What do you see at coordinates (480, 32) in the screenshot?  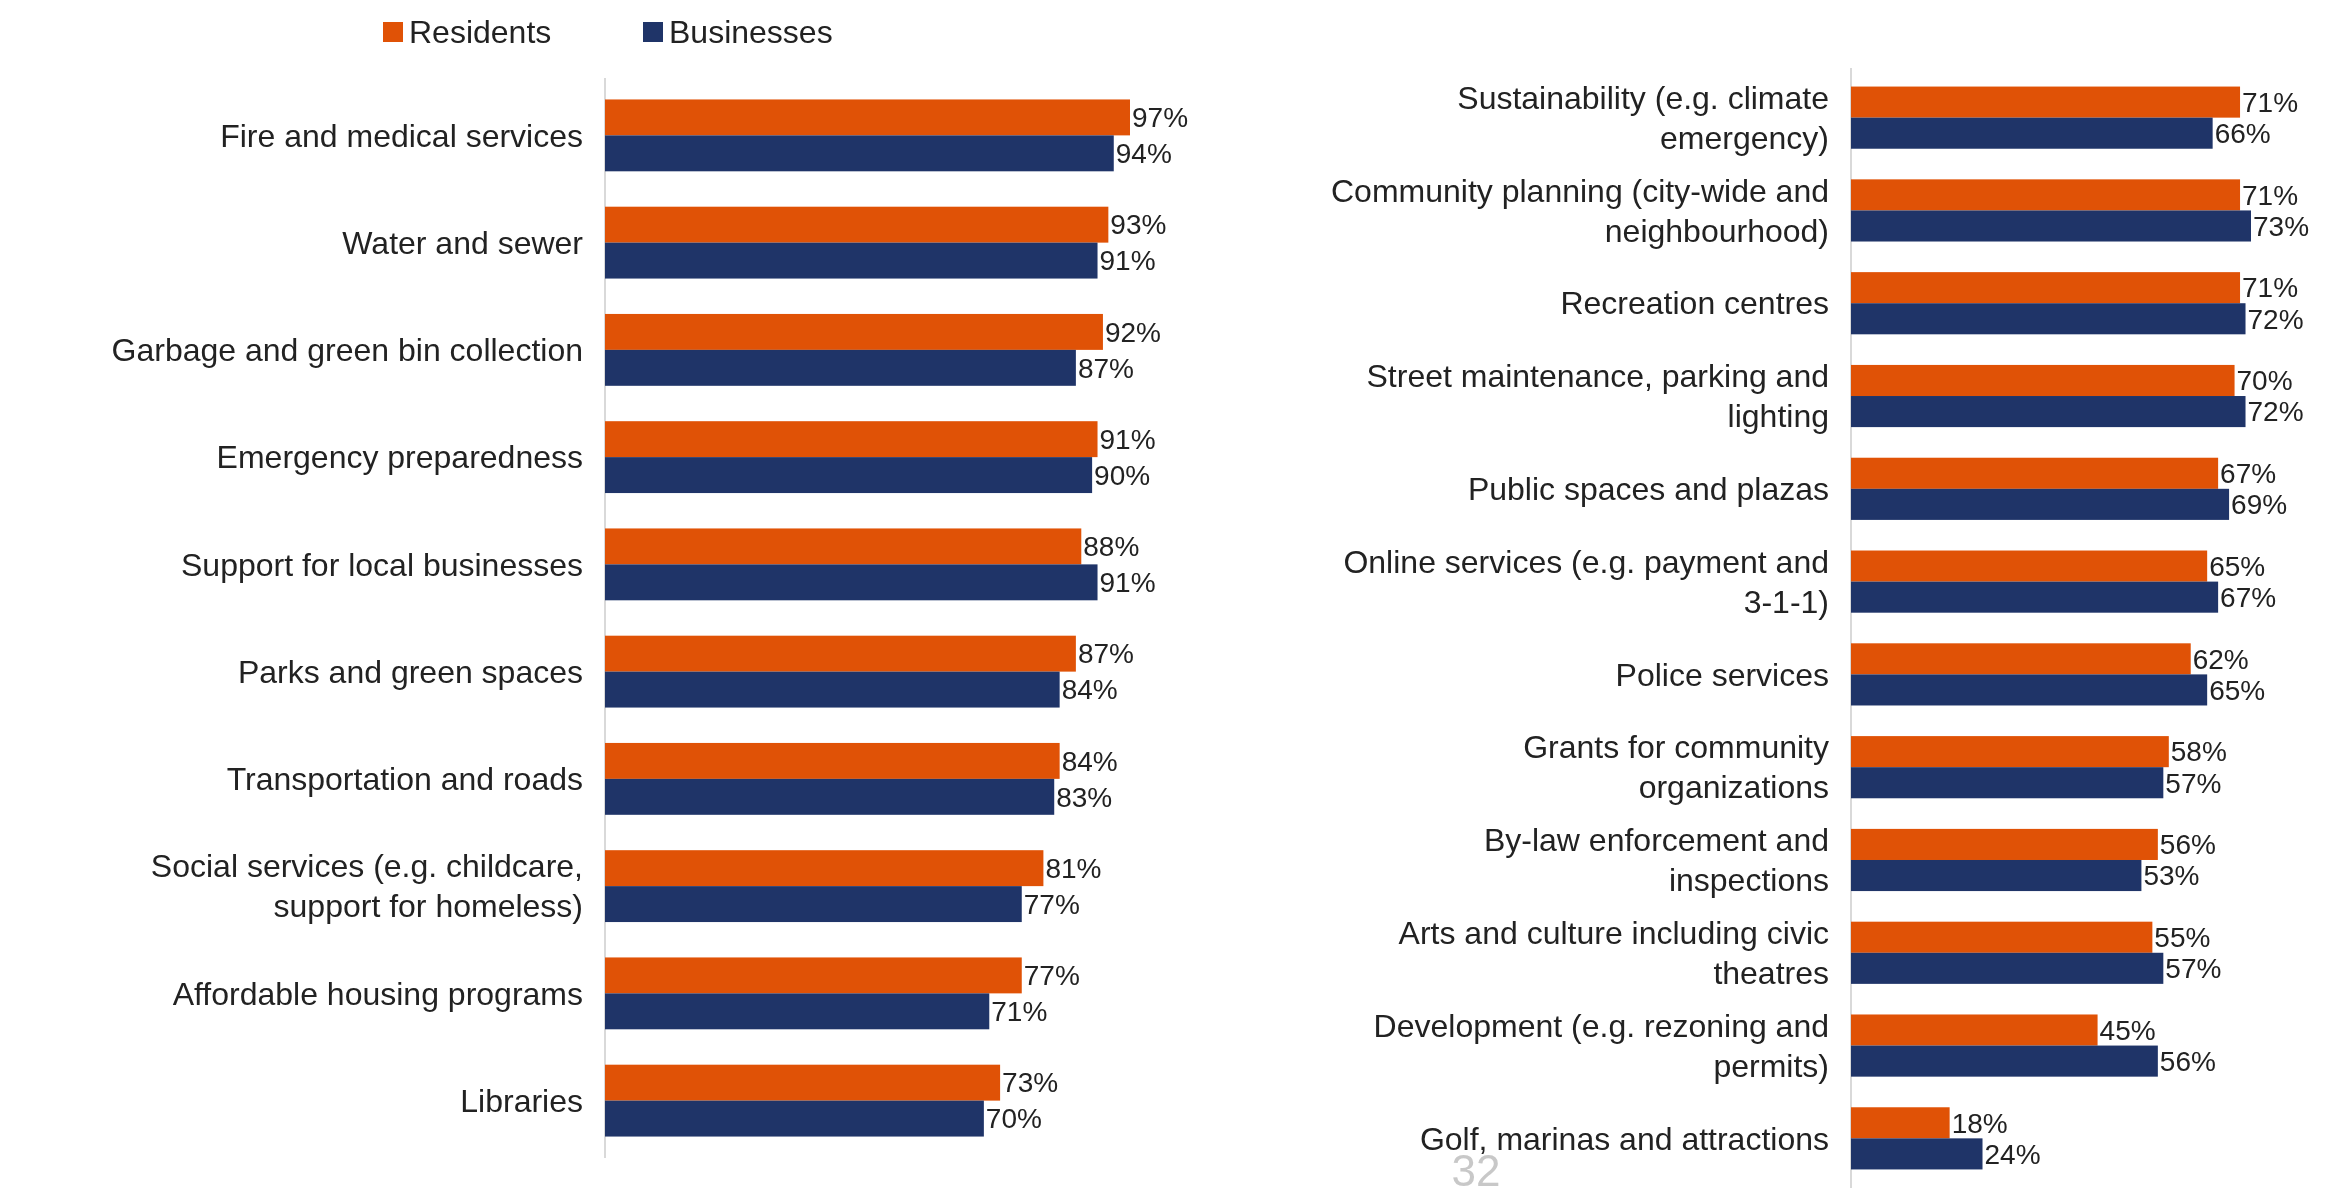 I see `legend-label: Residents` at bounding box center [480, 32].